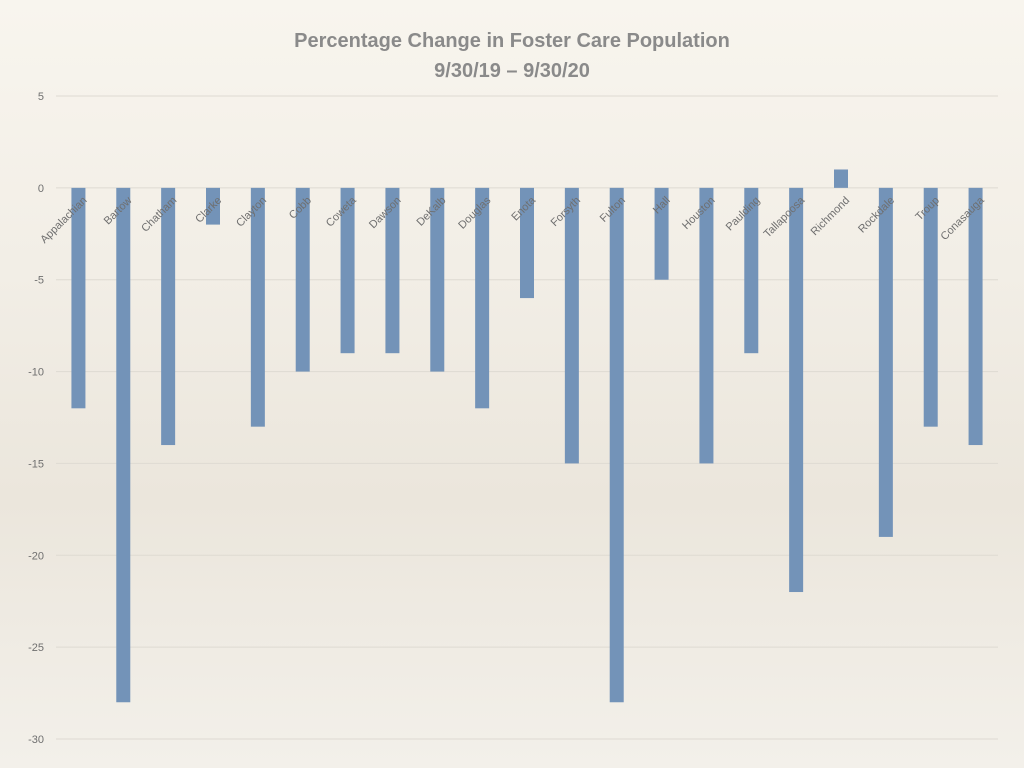  Describe the element at coordinates (36, 740) in the screenshot. I see `y-tick-label: -30` at that location.